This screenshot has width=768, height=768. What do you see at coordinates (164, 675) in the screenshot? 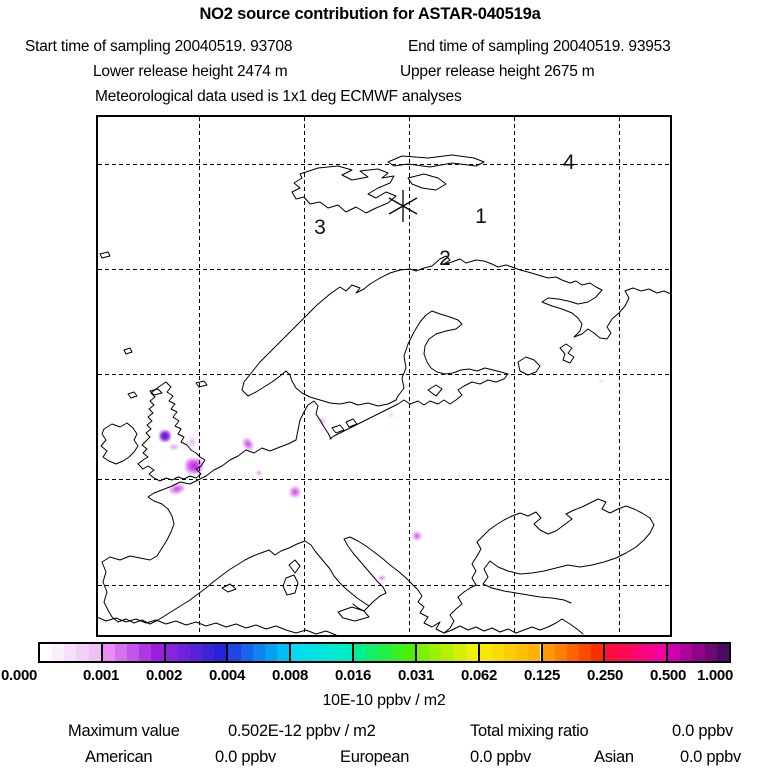
I see `colorbar-tick-label: 0.002` at bounding box center [164, 675].